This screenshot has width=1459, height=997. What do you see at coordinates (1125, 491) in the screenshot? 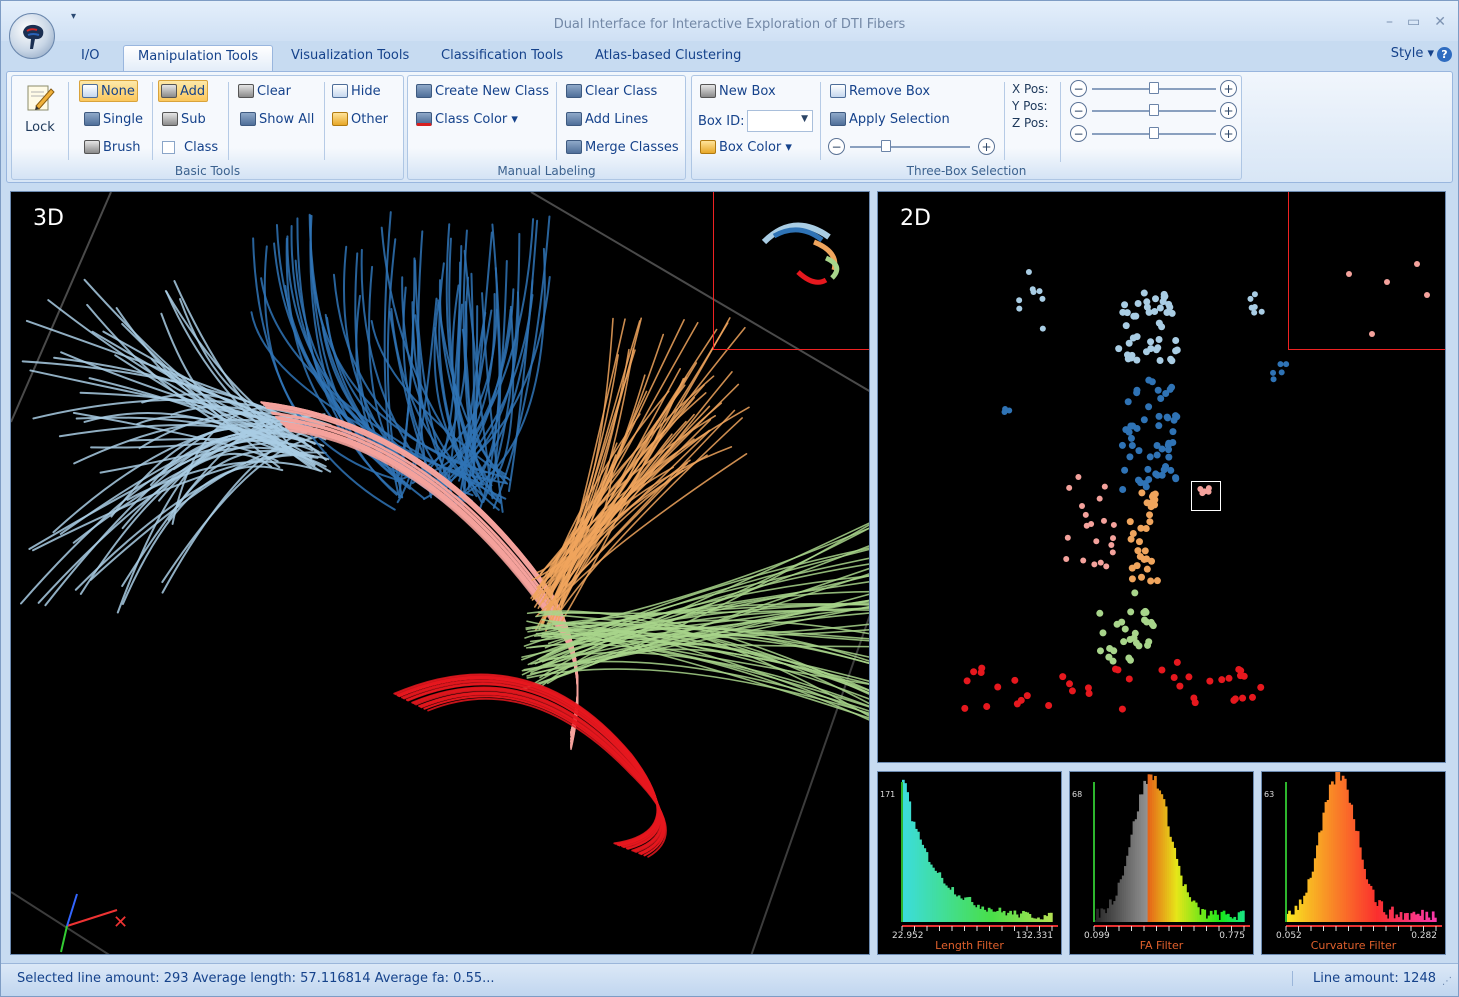
I see `fiber-point-scatter` at bounding box center [1125, 491].